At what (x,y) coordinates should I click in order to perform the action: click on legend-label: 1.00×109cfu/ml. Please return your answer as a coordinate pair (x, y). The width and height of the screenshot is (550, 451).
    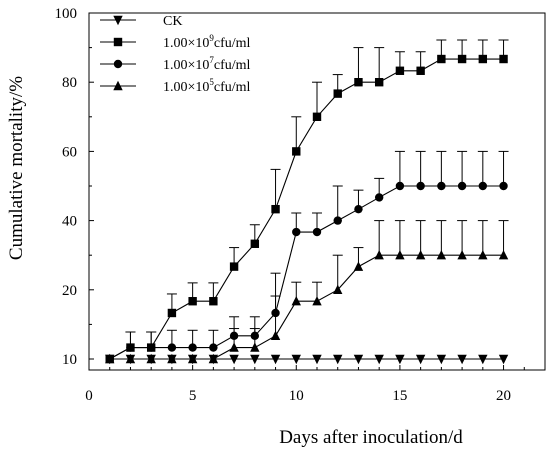
    Looking at the image, I should click on (207, 42).